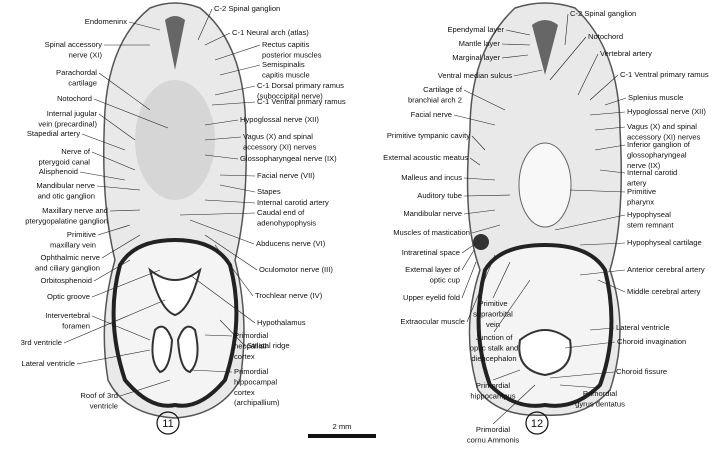 Image resolution: width=717 pixels, height=451 pixels. Describe the element at coordinates (342, 426) in the screenshot. I see `scale-label: 2 mm` at that location.